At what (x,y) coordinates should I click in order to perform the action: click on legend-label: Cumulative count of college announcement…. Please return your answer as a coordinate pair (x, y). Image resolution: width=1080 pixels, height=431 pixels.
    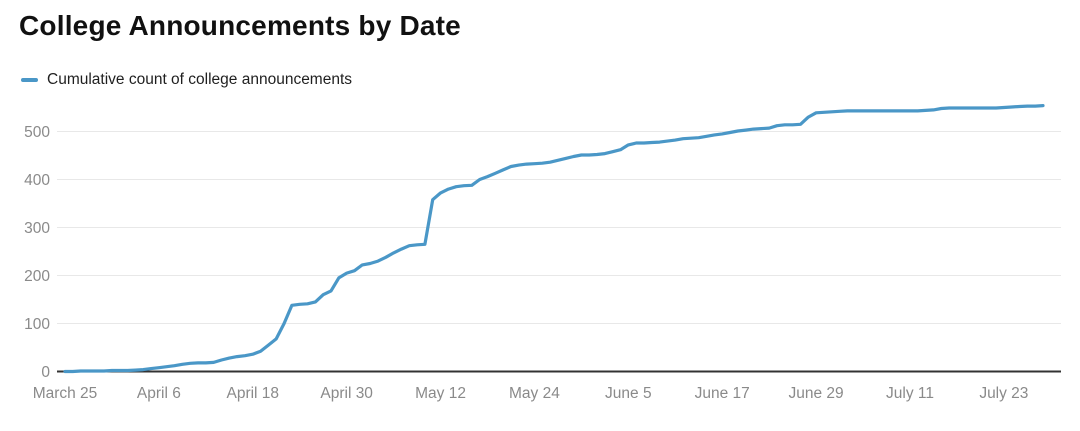
    Looking at the image, I should click on (200, 79).